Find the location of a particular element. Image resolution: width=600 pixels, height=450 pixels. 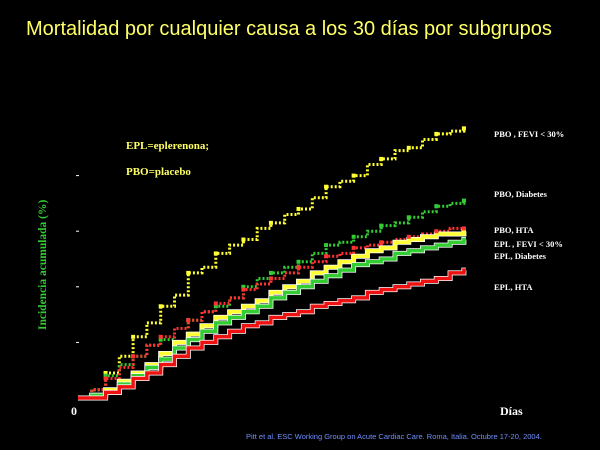

series-6-label: EPL, HTA is located at coordinates (513, 287).